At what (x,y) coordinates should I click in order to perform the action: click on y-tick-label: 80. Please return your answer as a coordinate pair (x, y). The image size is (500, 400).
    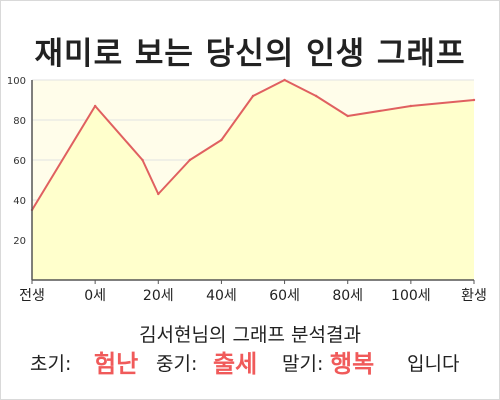
    Looking at the image, I should click on (19, 121).